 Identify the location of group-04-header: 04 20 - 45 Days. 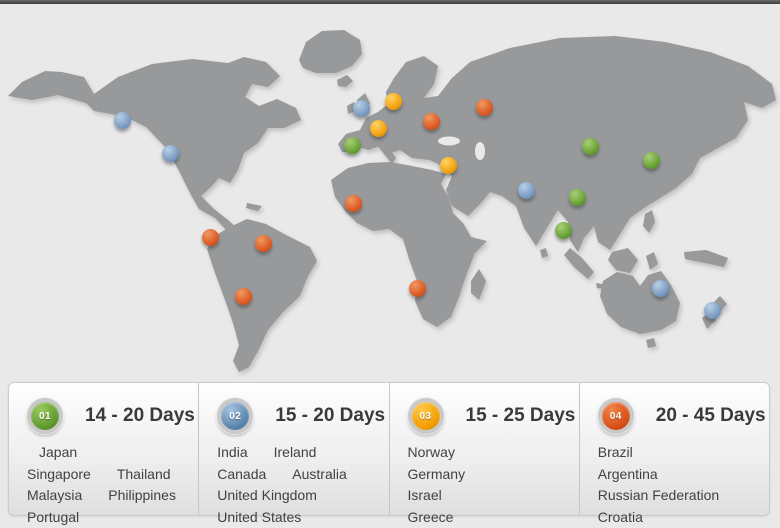
(681, 416).